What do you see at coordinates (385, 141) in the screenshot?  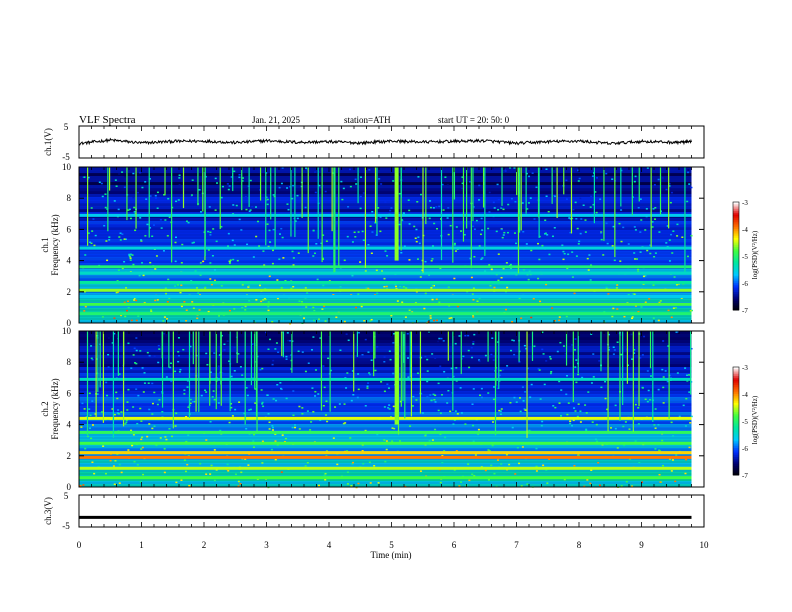 I see `ch1-waveform-line` at bounding box center [385, 141].